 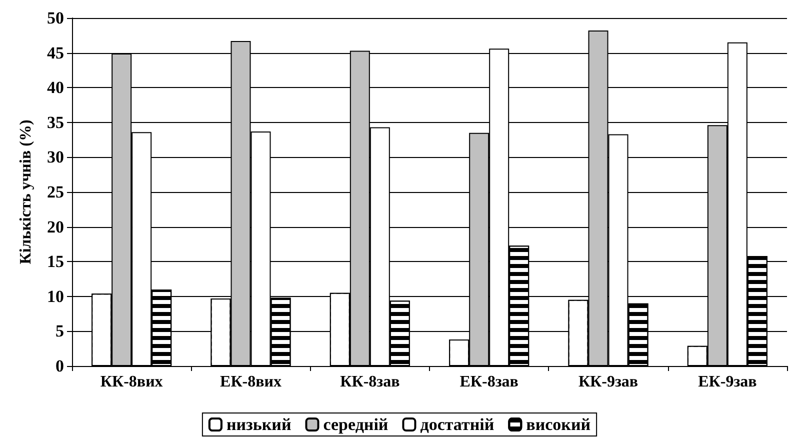 What do you see at coordinates (55, 157) in the screenshot?
I see `y-tick-label: 30` at bounding box center [55, 157].